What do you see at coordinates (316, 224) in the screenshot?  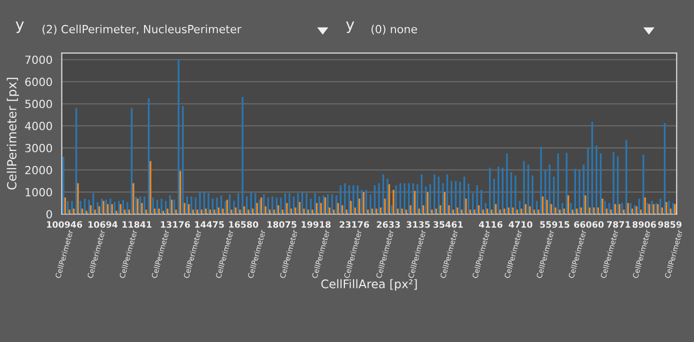 I see `x-tick-label: 19918` at bounding box center [316, 224].